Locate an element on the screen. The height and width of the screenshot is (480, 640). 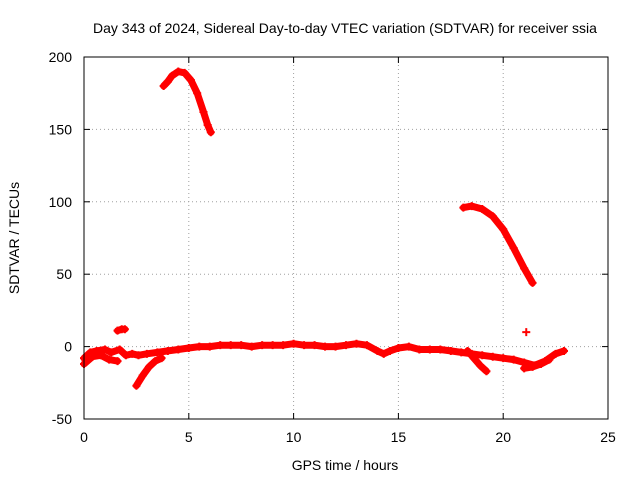
series-dip-evening is located at coordinates (477, 361).